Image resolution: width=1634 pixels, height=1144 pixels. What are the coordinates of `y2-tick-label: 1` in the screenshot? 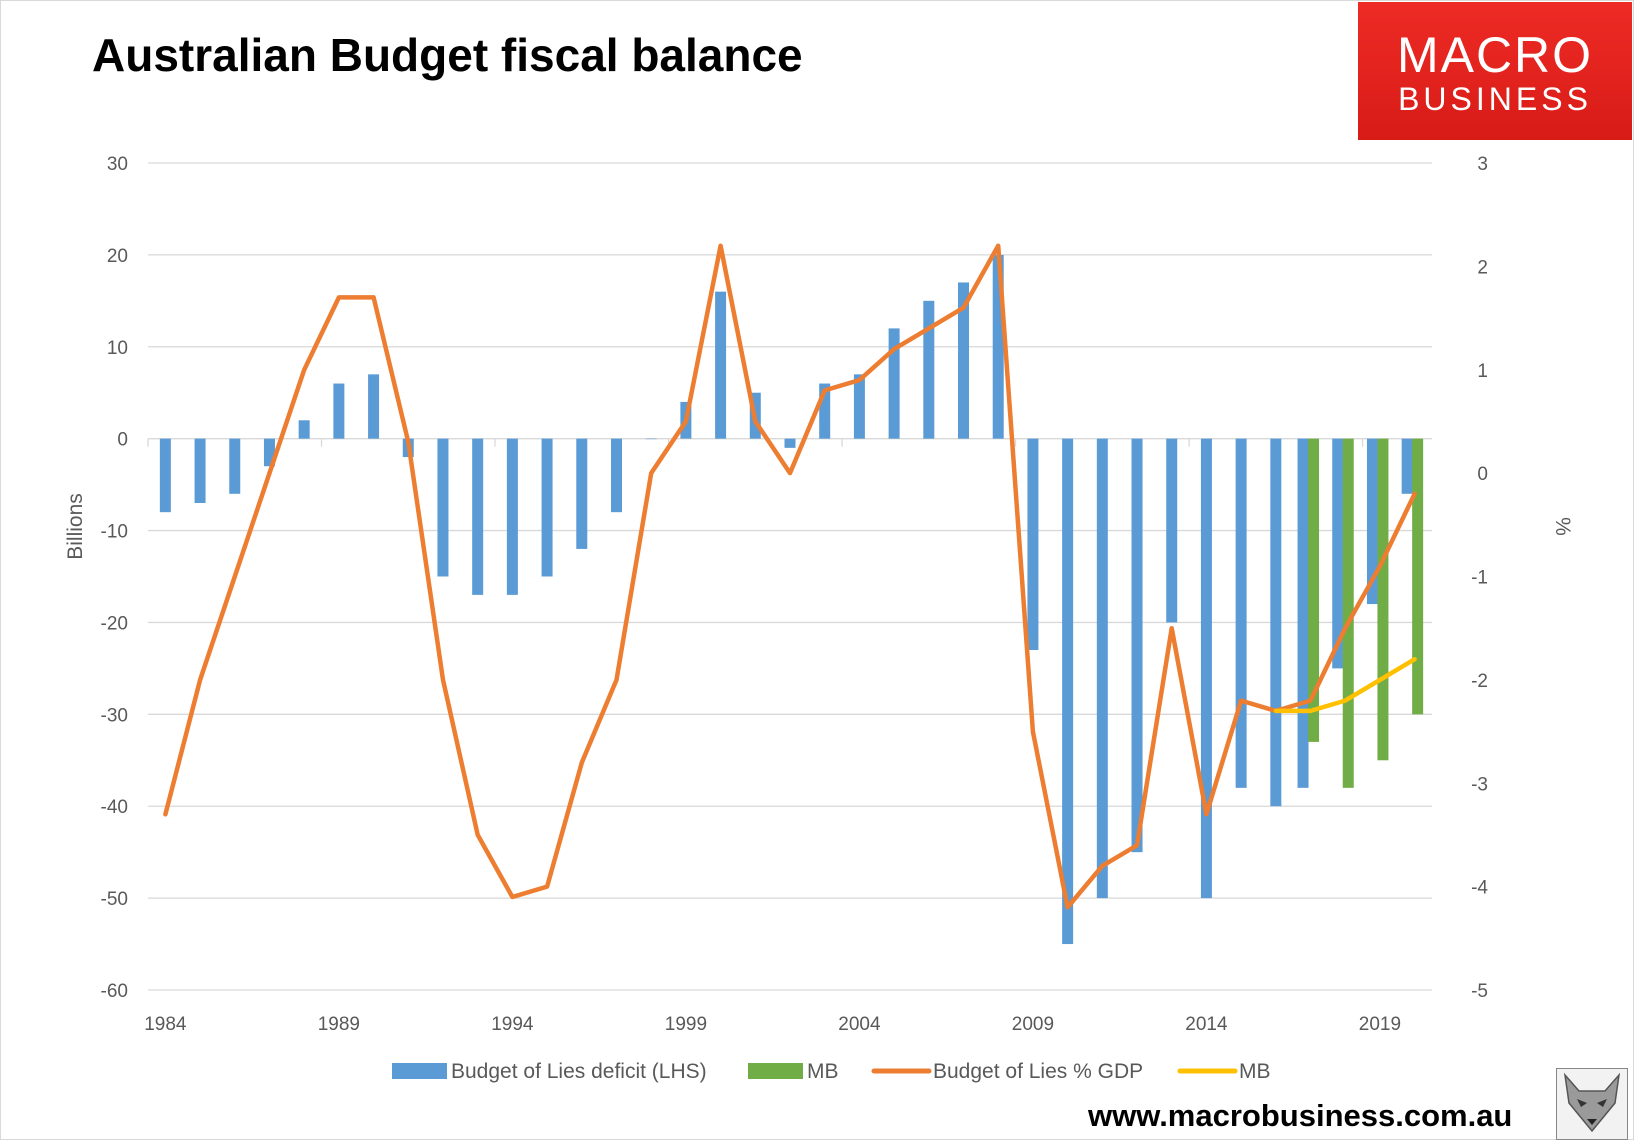 It's located at (1482, 371).